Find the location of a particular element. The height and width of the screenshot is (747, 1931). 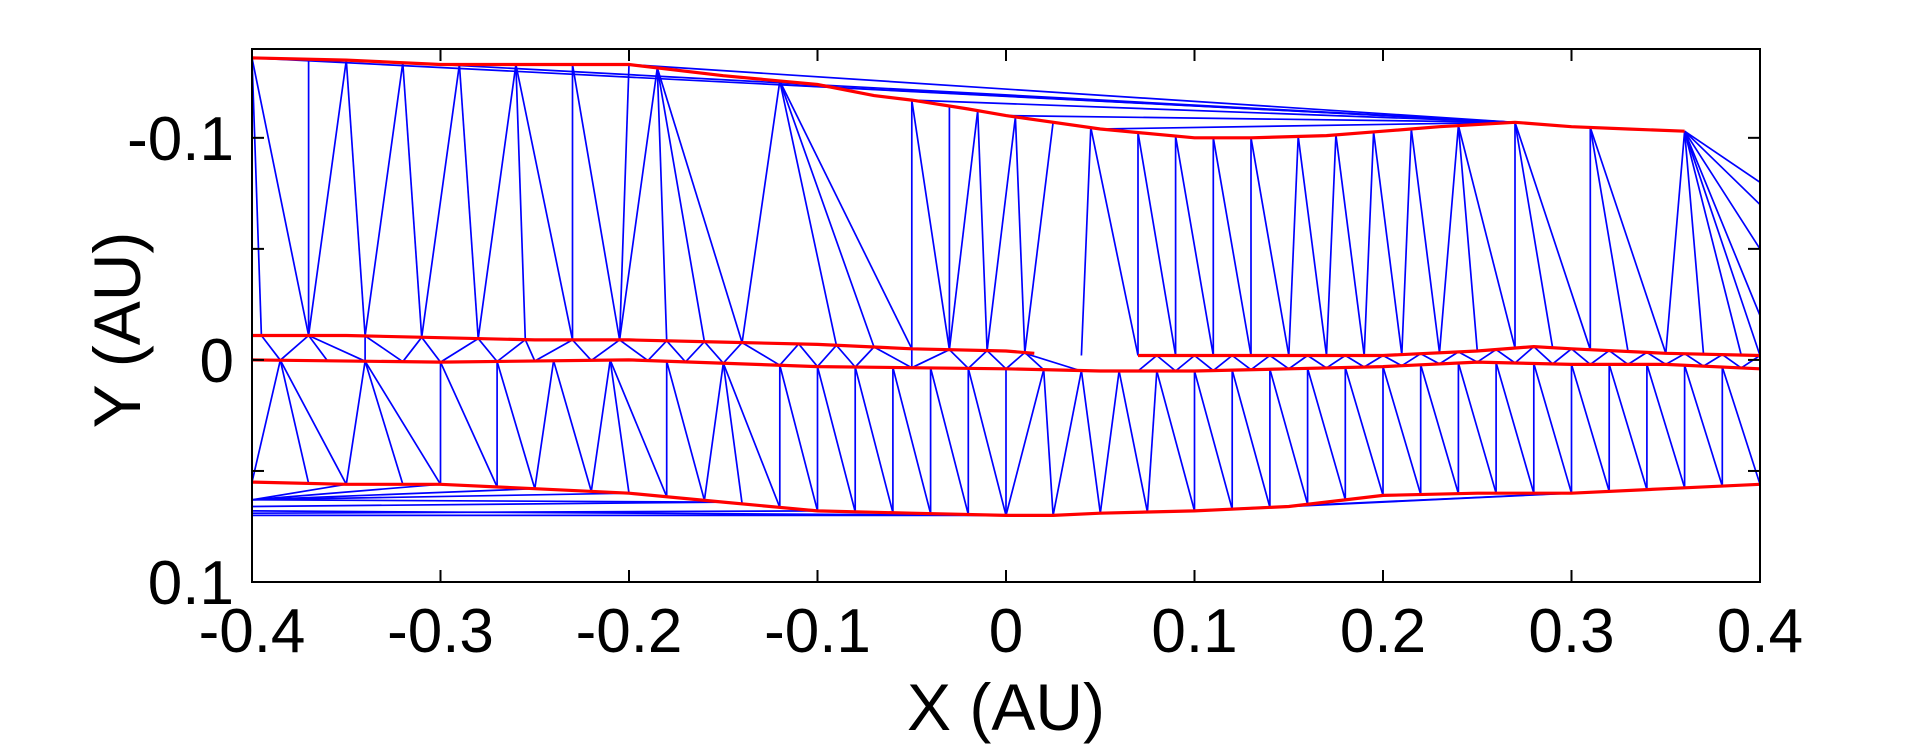

curve-lower-mid is located at coordinates (1006, 365).